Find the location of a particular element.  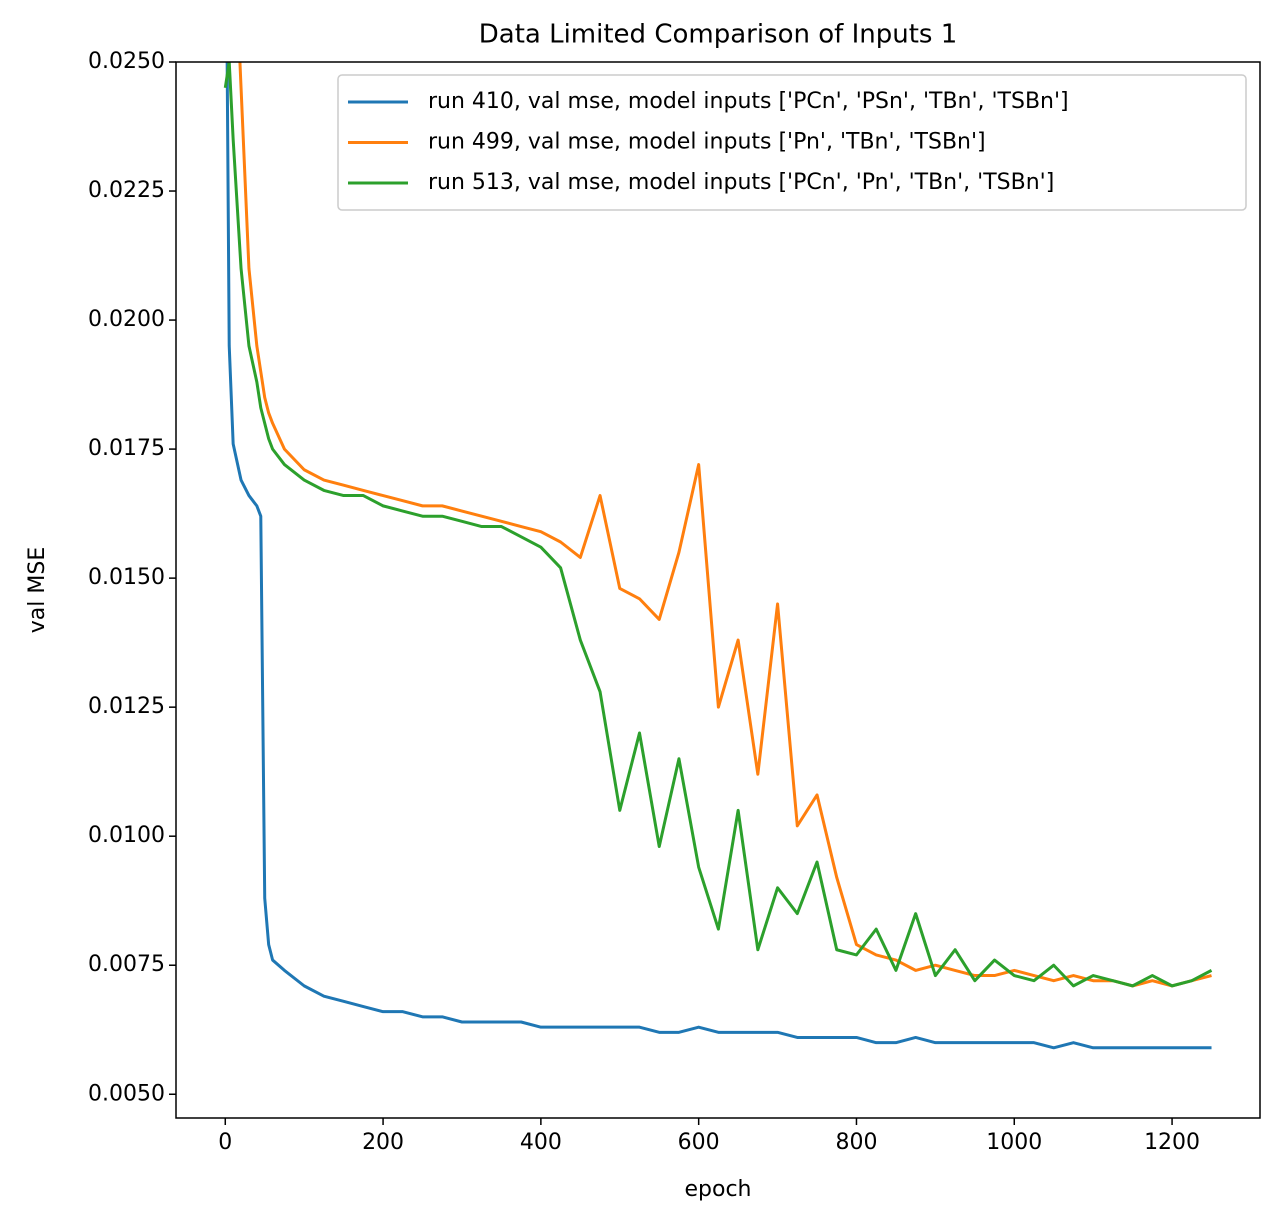

x-tick-label: 1200 is located at coordinates (1172, 1142).